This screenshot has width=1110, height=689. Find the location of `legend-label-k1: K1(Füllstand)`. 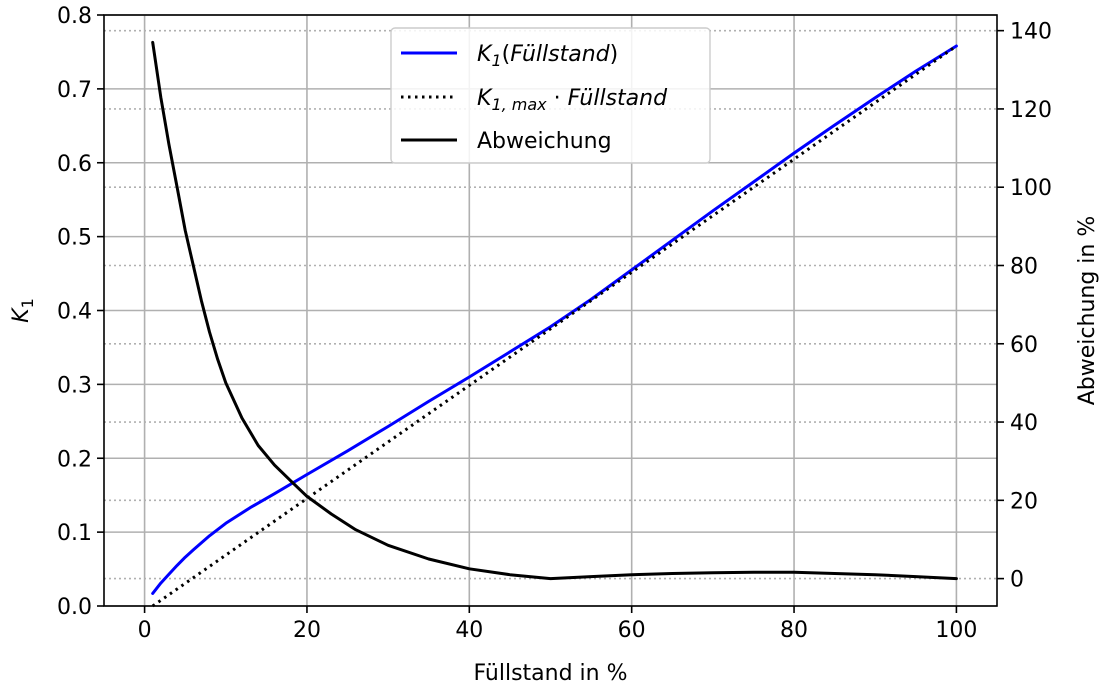

legend-label-k1: K1(Füllstand) is located at coordinates (547, 56).